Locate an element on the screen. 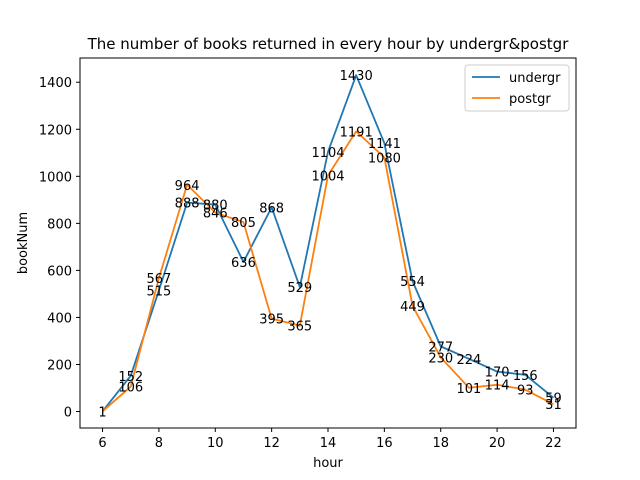 The width and height of the screenshot is (640, 480). data-label: 59 is located at coordinates (553, 399).